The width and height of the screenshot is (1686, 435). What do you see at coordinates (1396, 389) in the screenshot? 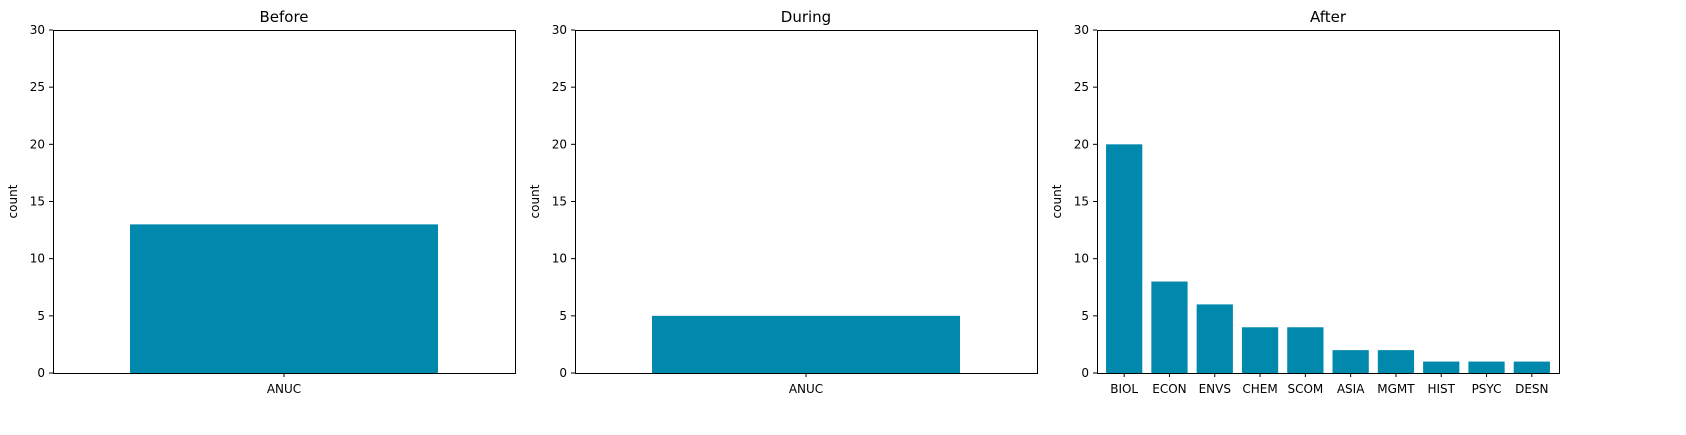
I see `x-tick-label: MGMT` at bounding box center [1396, 389].